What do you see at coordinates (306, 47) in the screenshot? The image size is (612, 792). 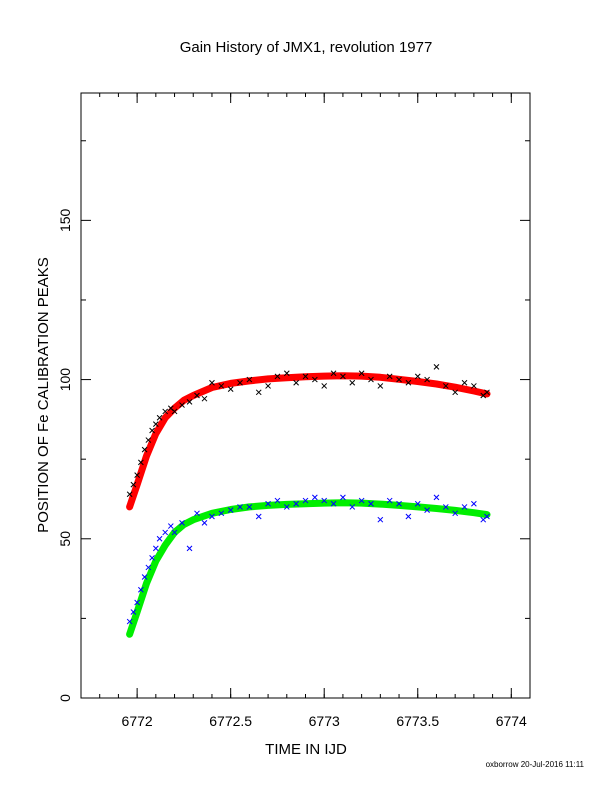 I see `chart-title: Gain History of JMX1, revolution 1977` at bounding box center [306, 47].